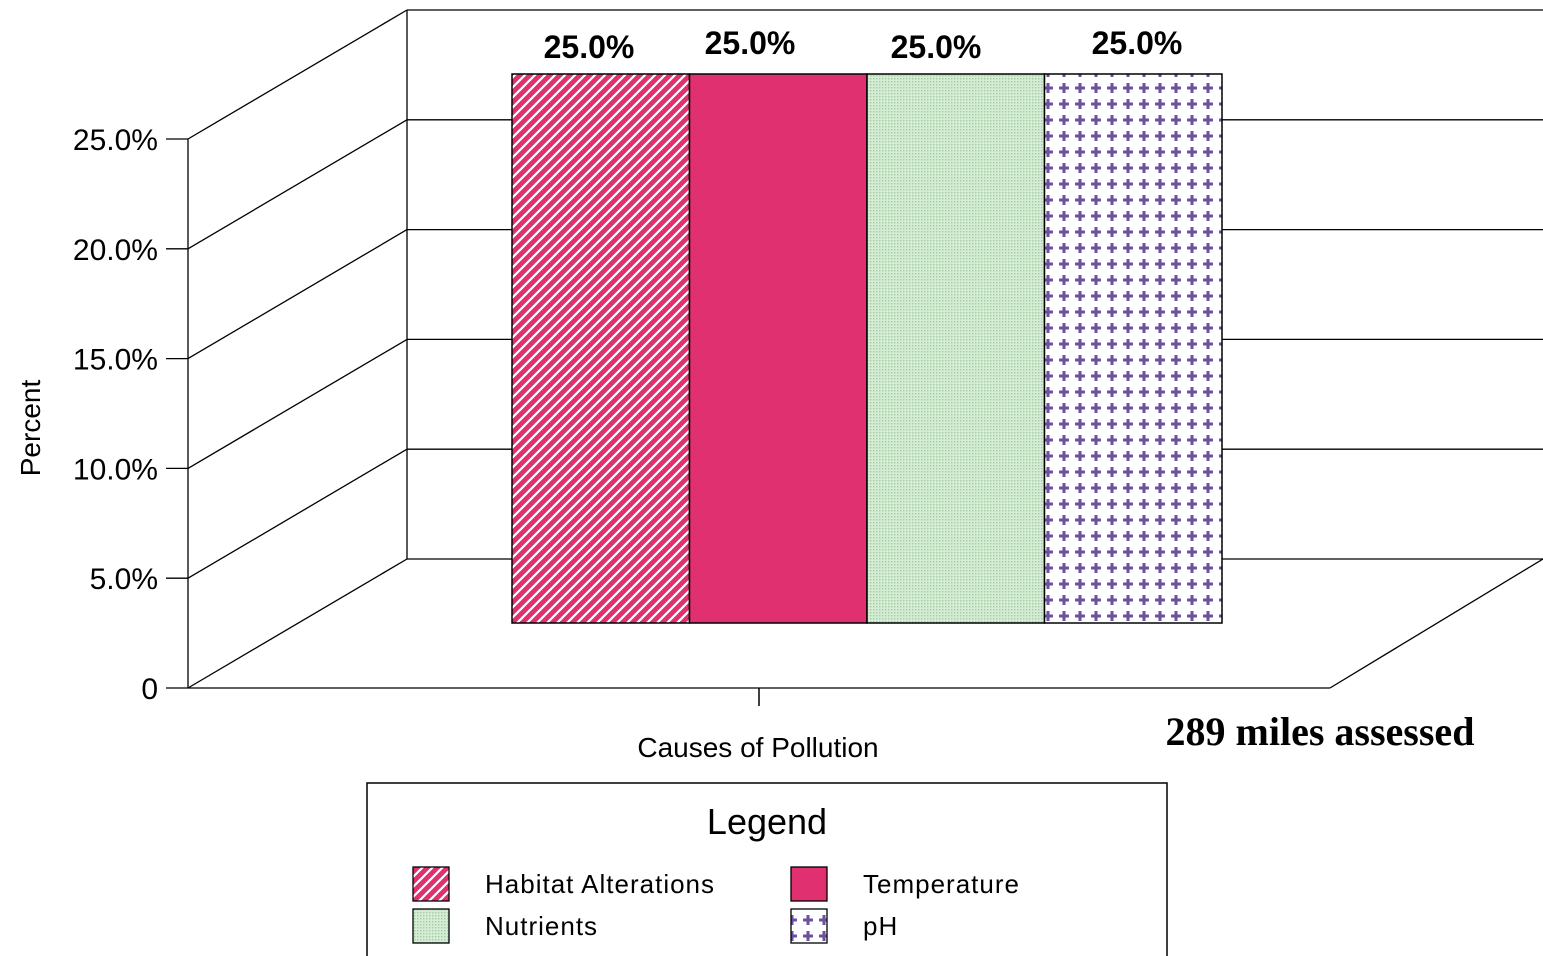  I want to click on y-tick-label: 0, so click(149, 689).